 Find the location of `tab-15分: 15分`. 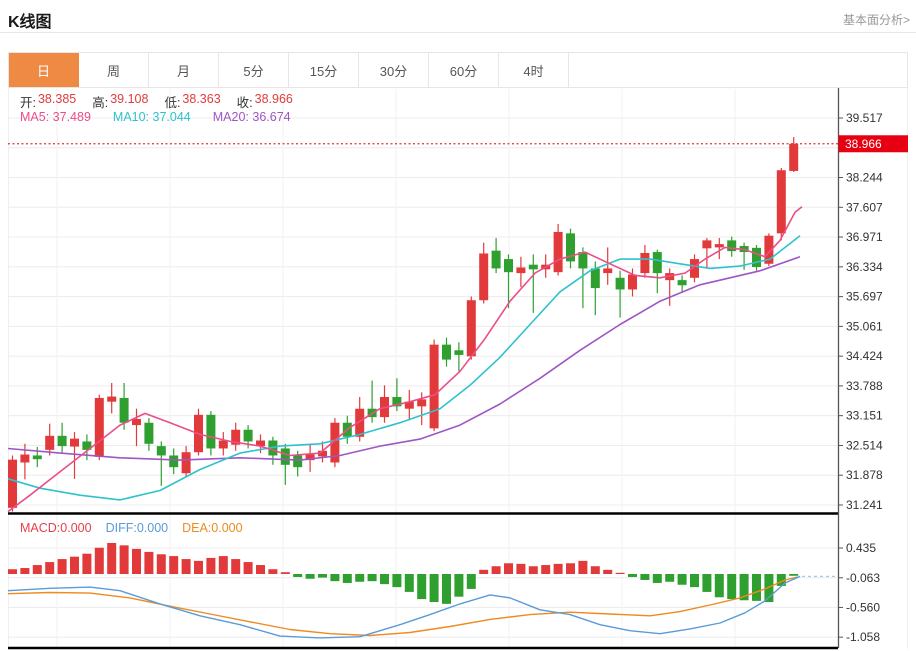

tab-15分: 15分 is located at coordinates (324, 70).